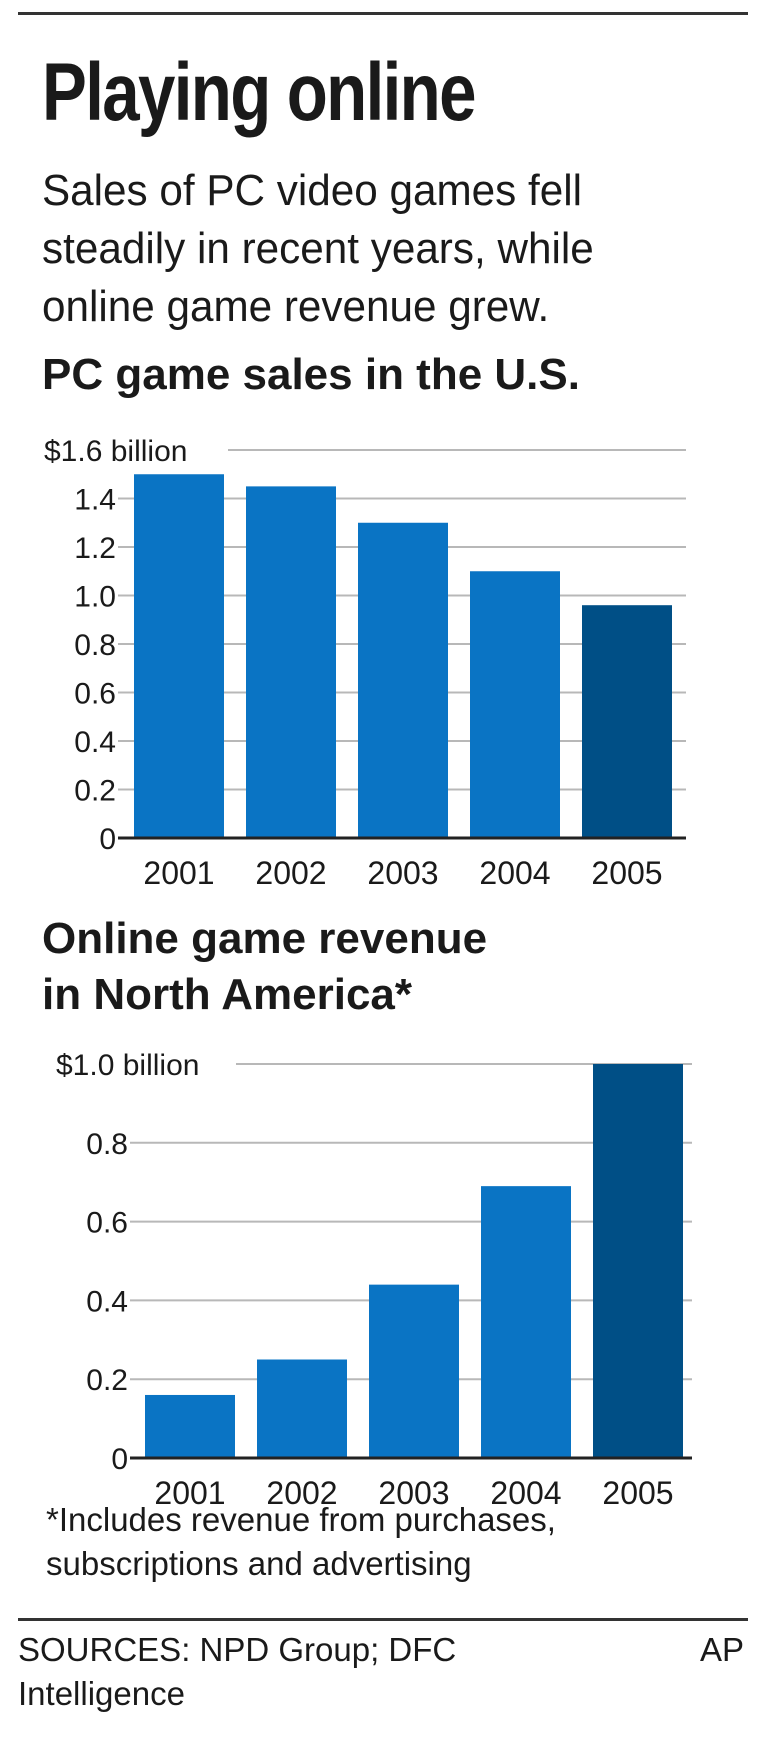  Describe the element at coordinates (237, 1671) in the screenshot. I see `sources-credit: SOURCES: NPD Group; DFC Intelligence` at that location.